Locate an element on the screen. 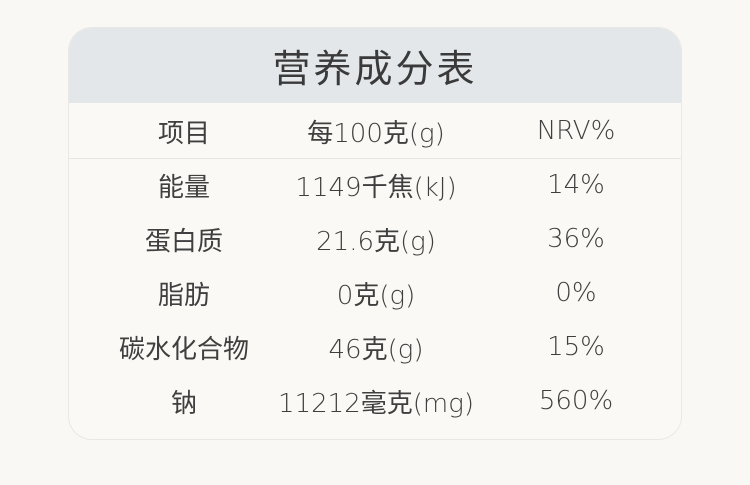 Image resolution: width=750 pixels, height=485 pixels. table-cell: 21.6克(g) is located at coordinates (376, 241).